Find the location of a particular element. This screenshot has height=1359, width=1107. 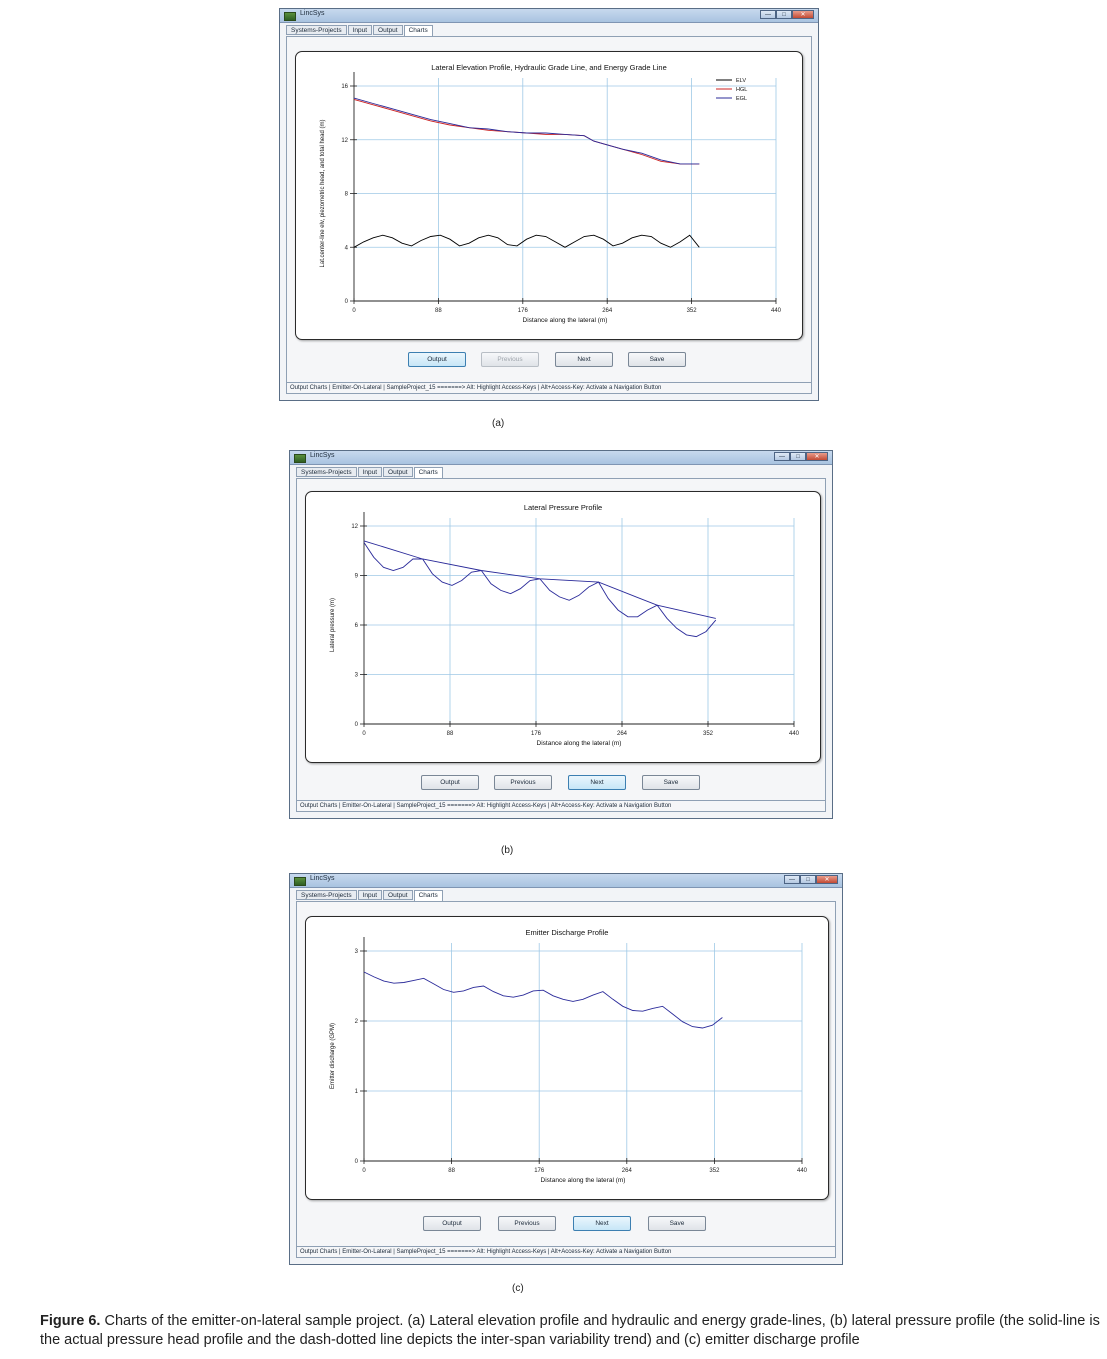

y-tick-label: 9 is located at coordinates (357, 577).